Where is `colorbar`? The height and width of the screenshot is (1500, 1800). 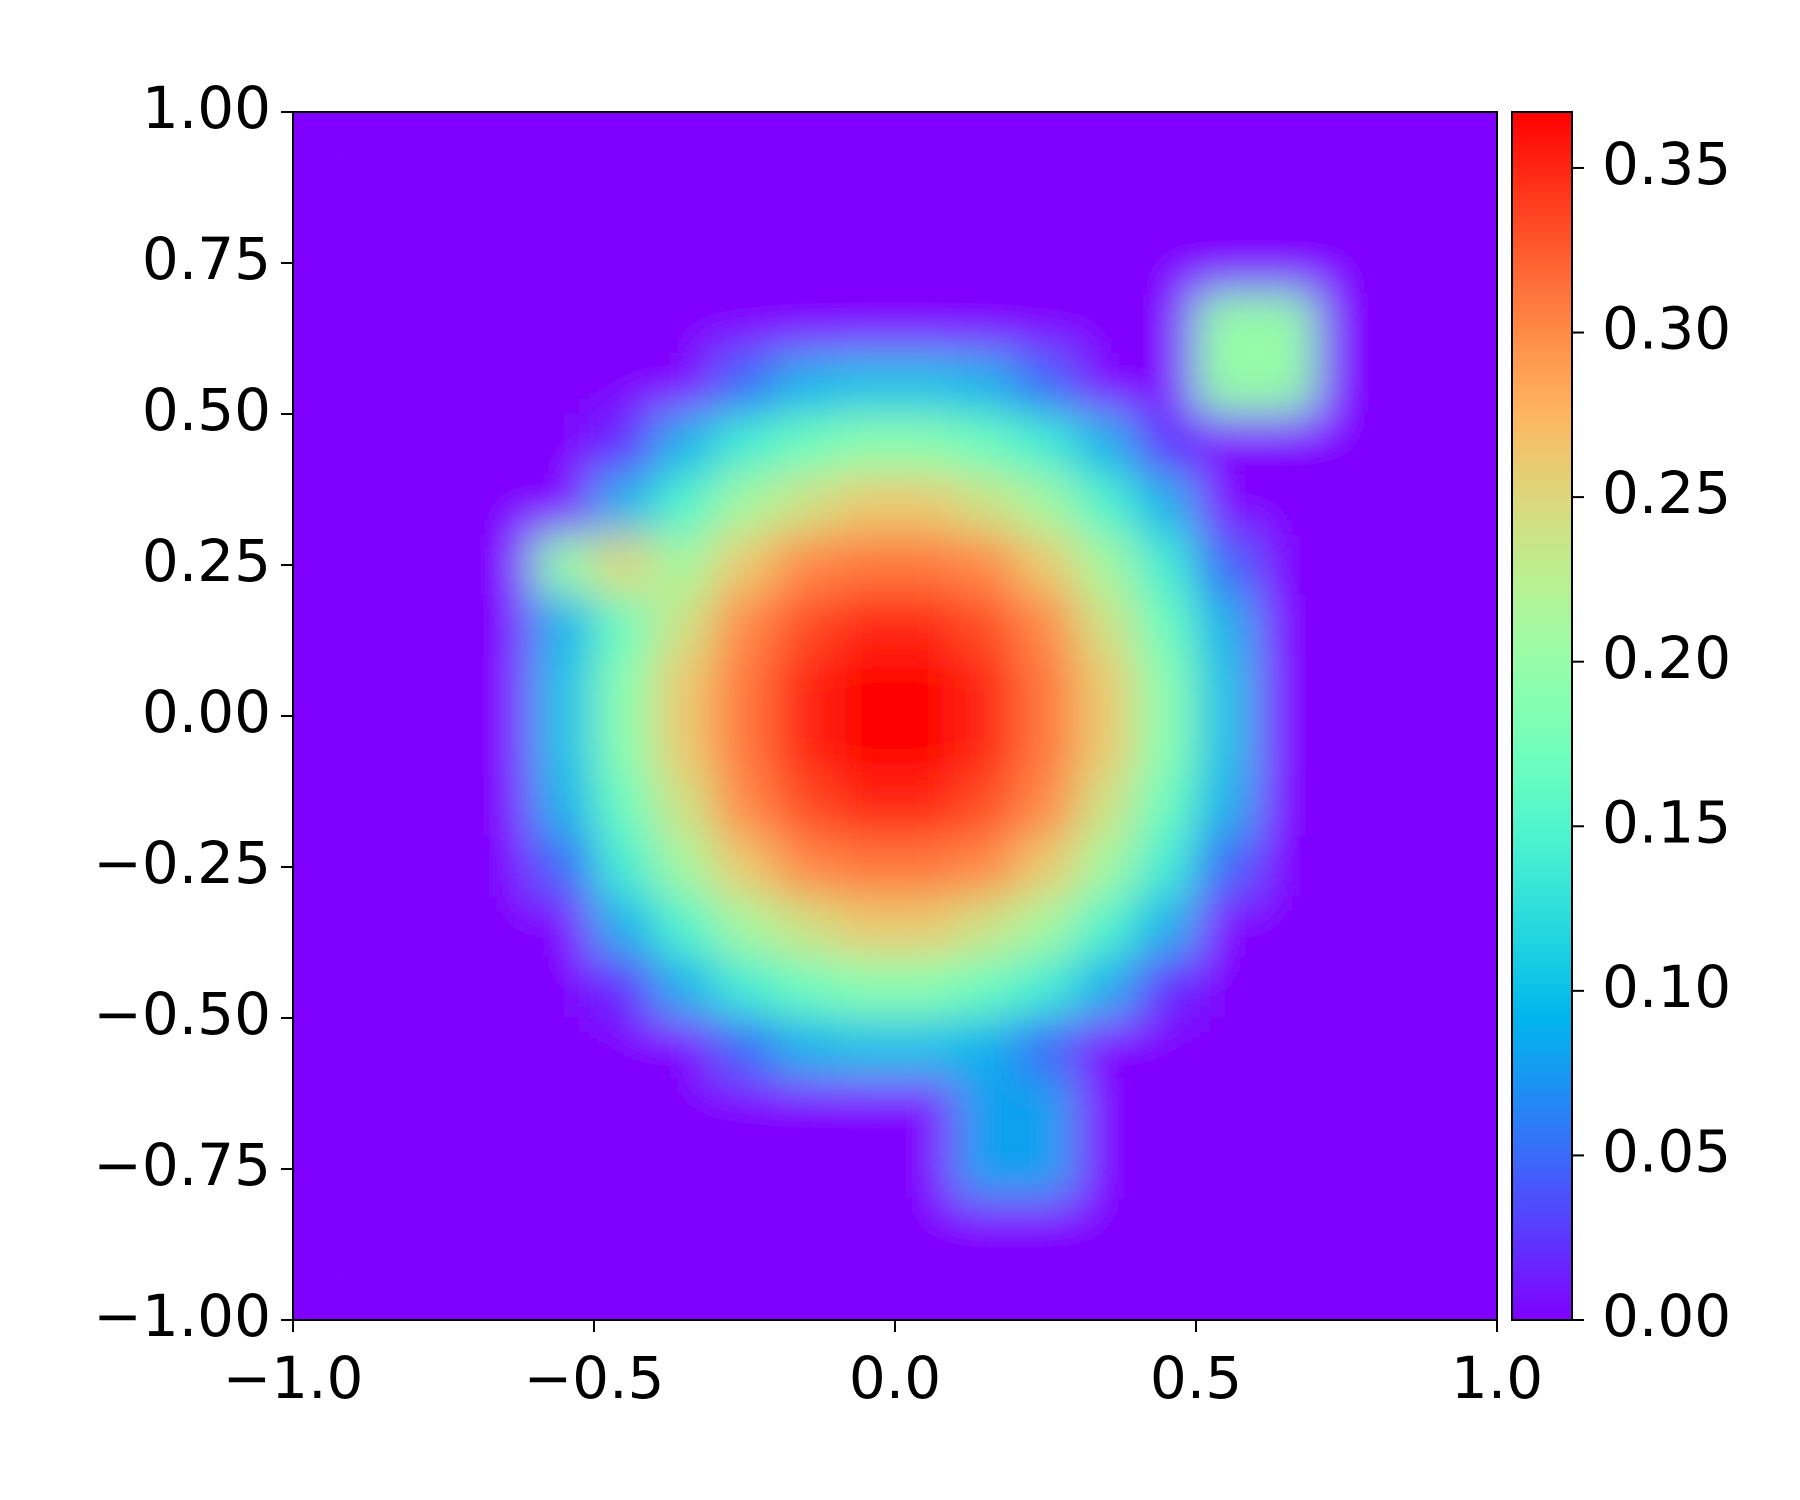
colorbar is located at coordinates (1542, 716).